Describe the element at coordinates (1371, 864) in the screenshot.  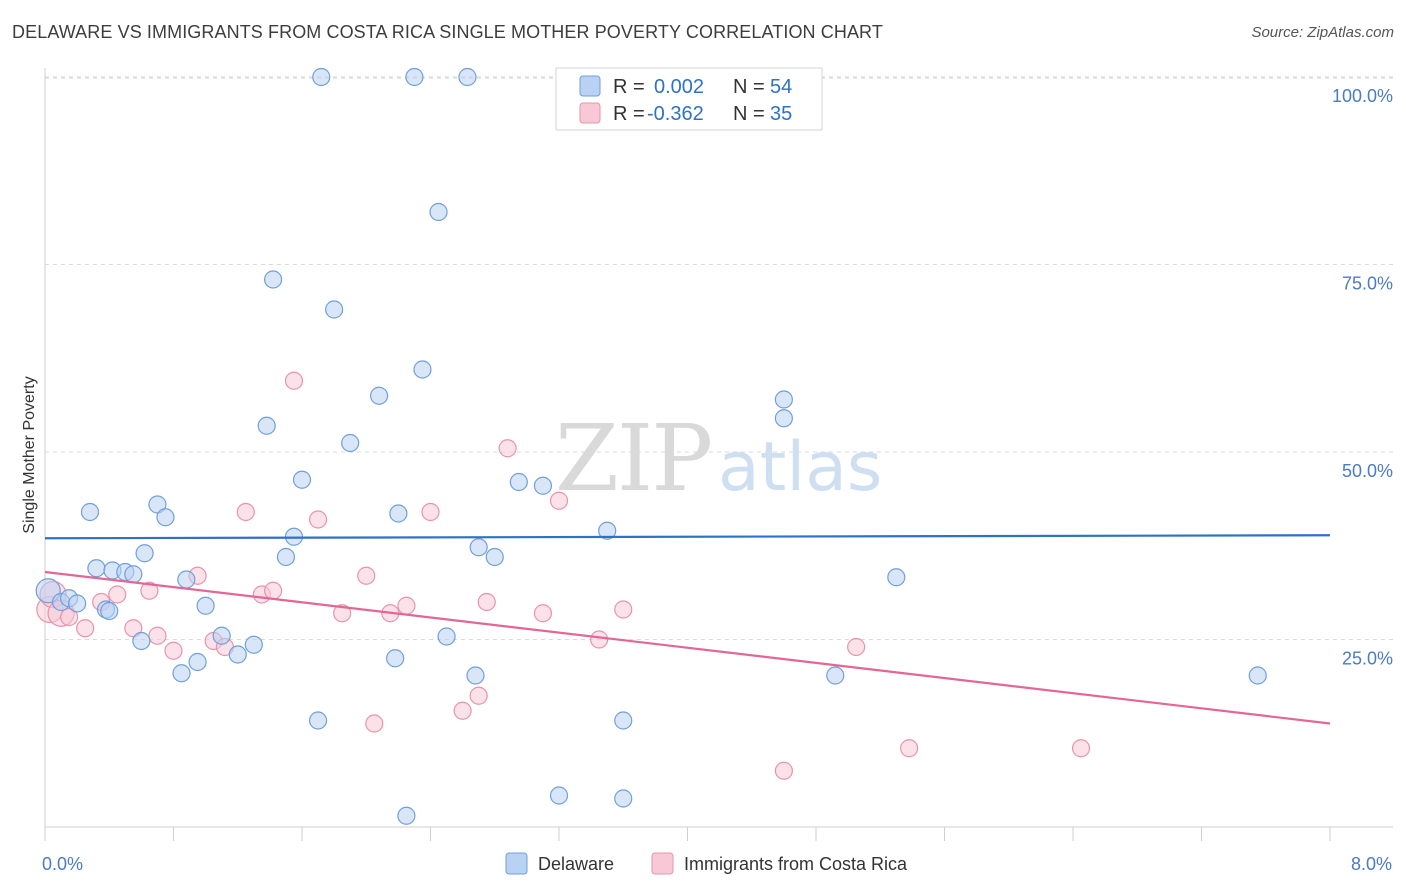
I see `x-tick-label-1: 8.0%` at that location.